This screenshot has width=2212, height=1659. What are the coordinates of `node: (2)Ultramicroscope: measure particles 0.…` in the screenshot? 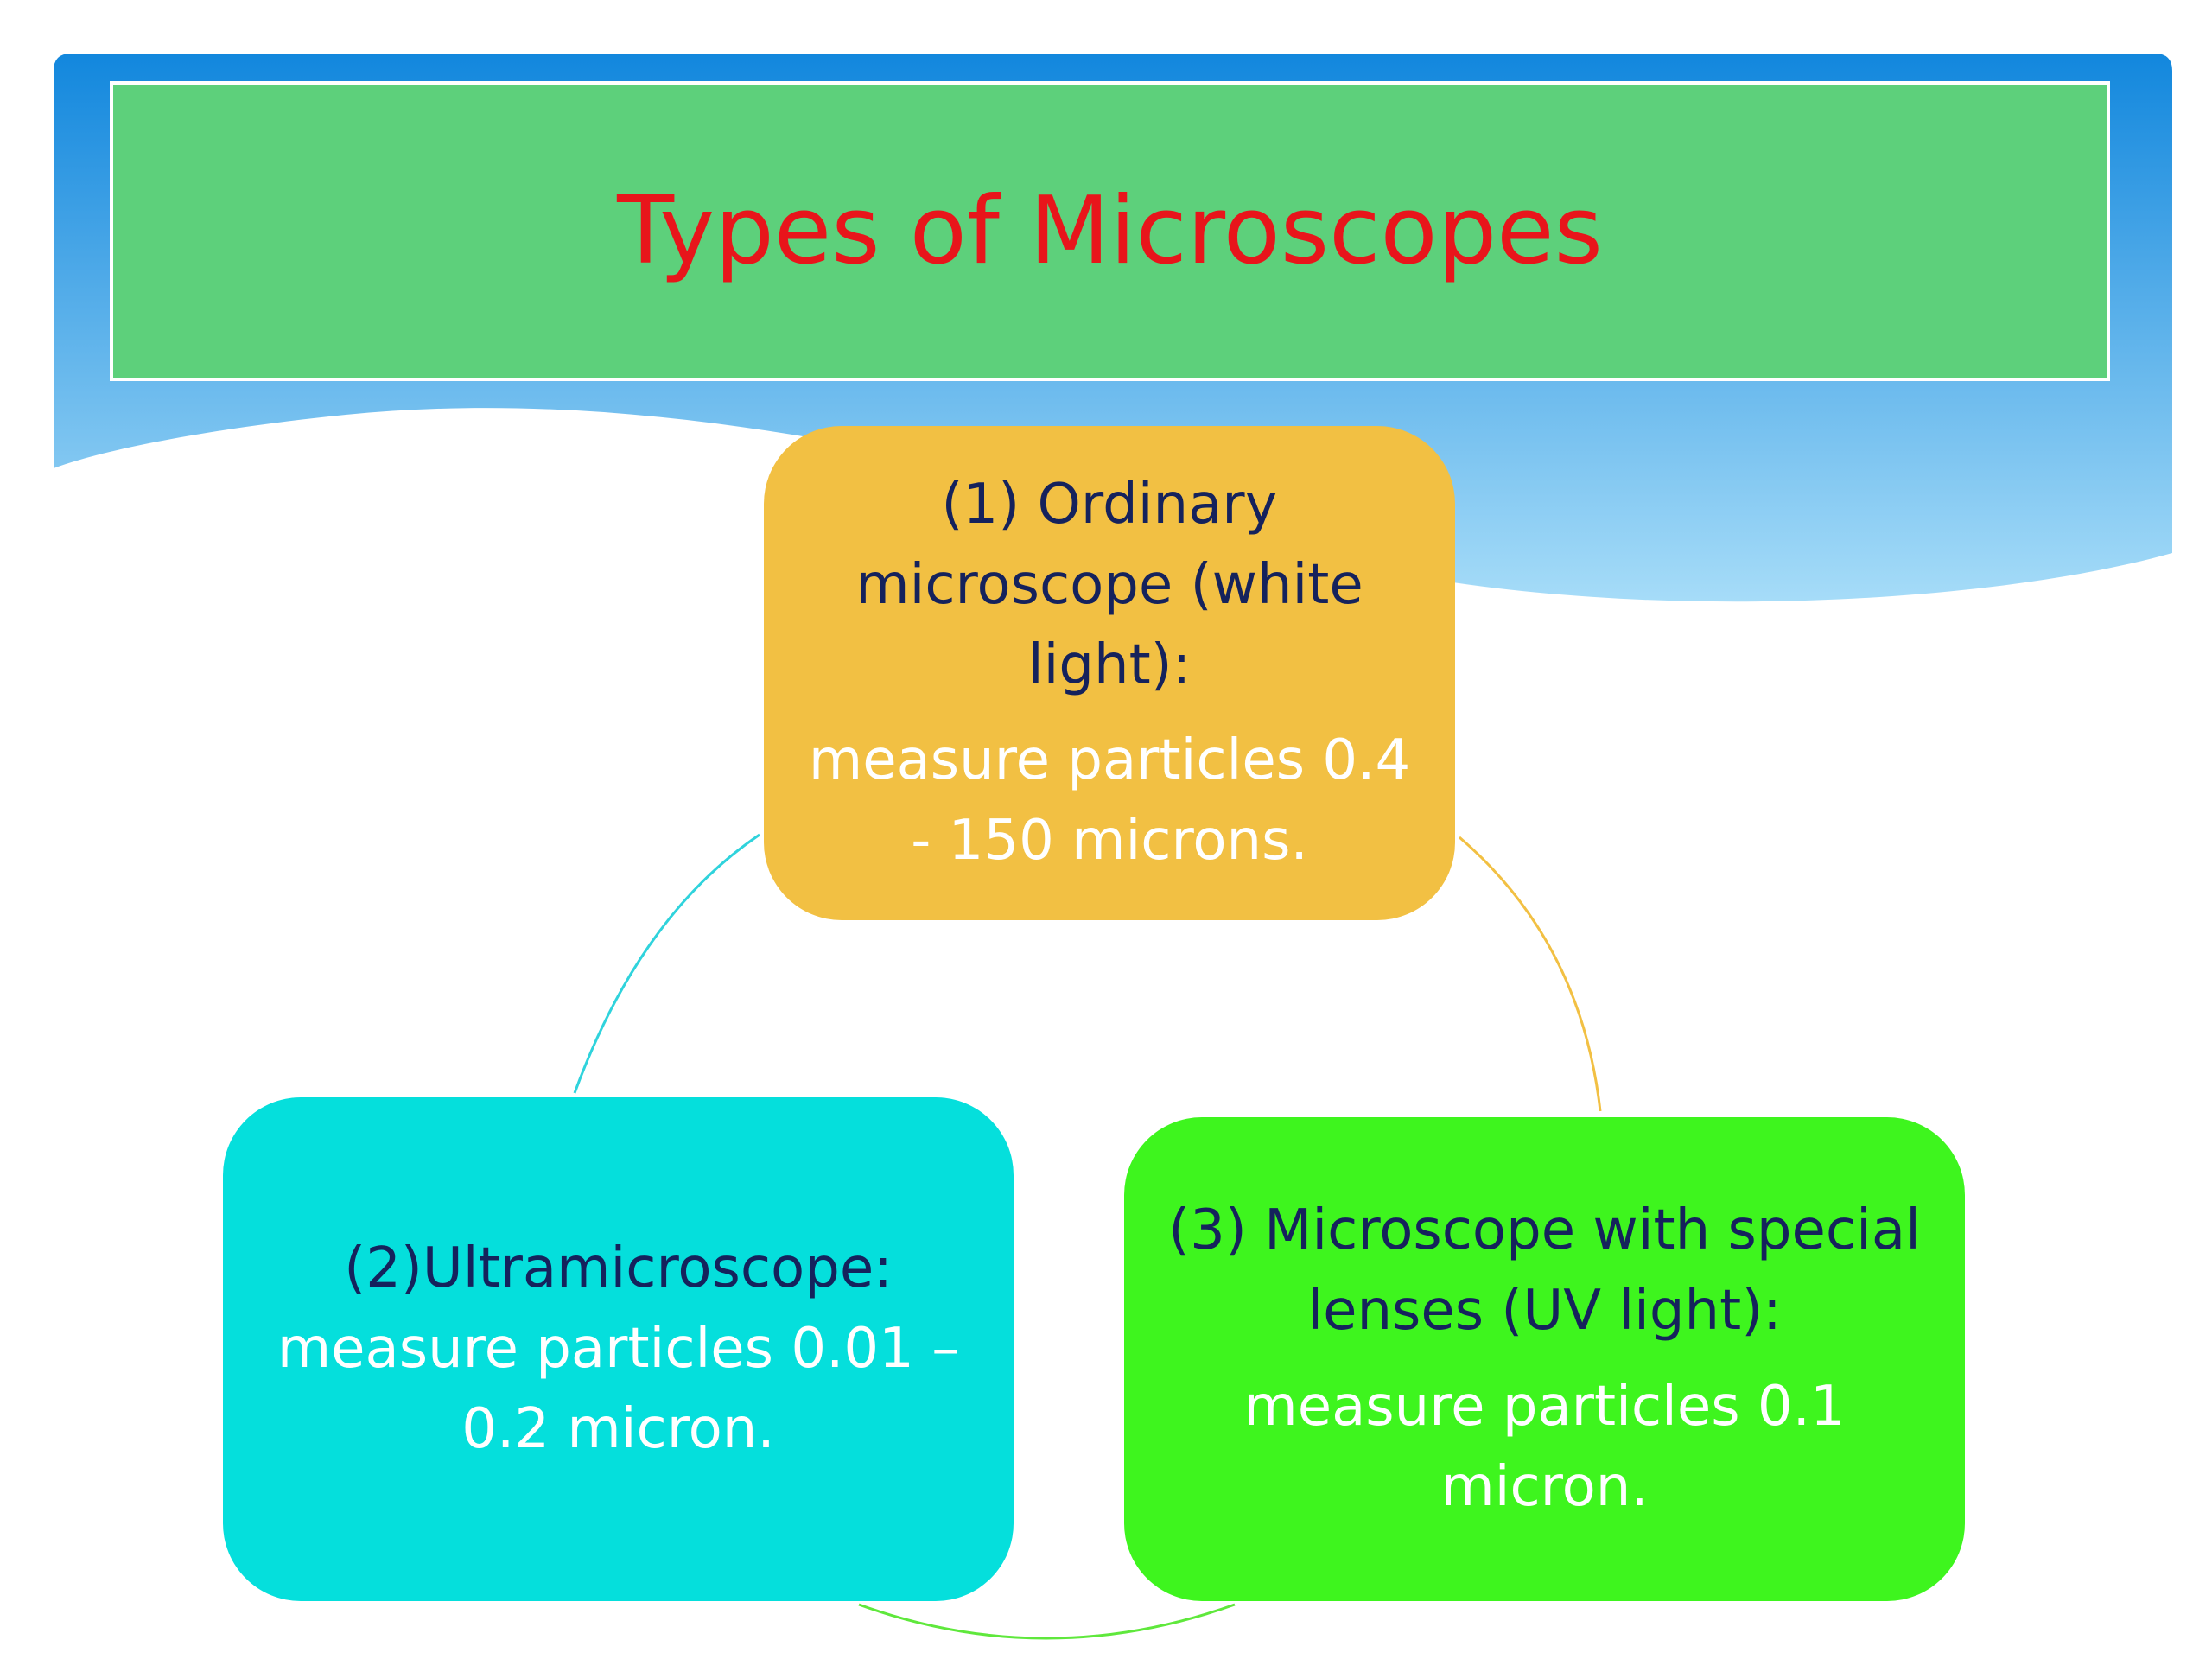 It's located at (618, 1349).